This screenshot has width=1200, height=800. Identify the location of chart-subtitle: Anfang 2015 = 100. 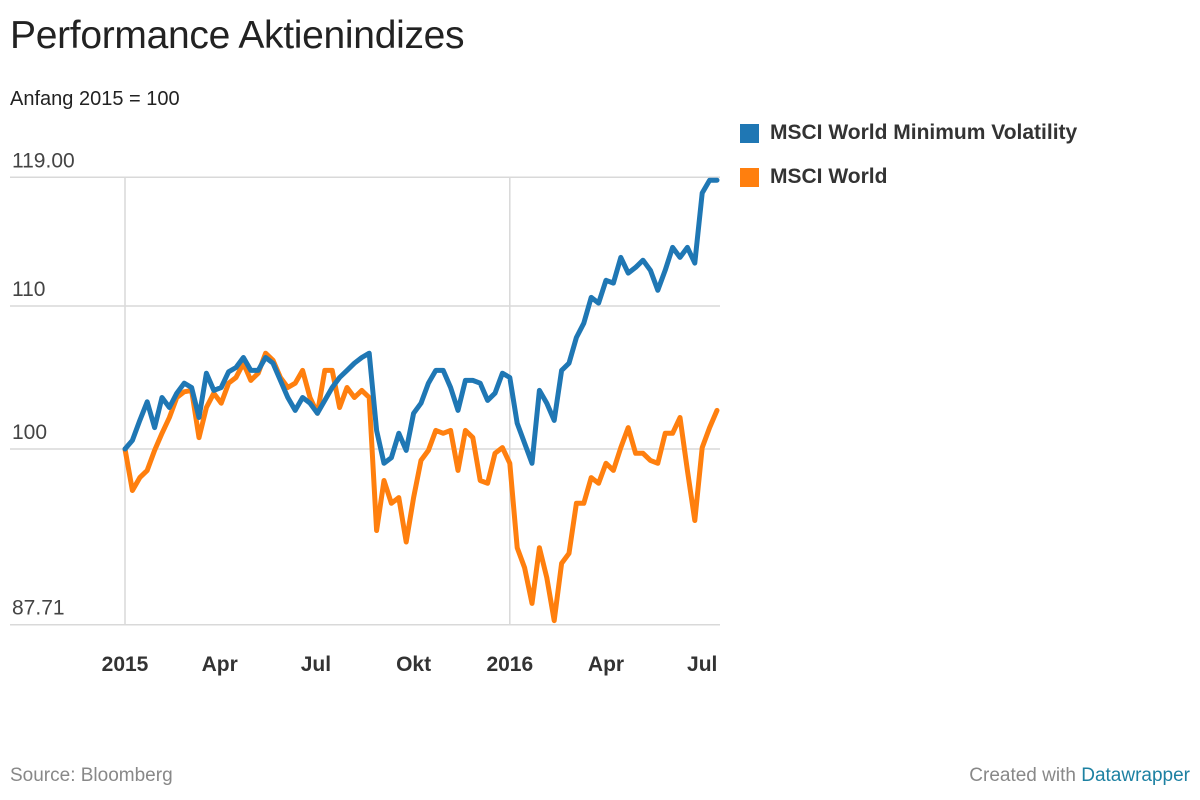
(95, 99).